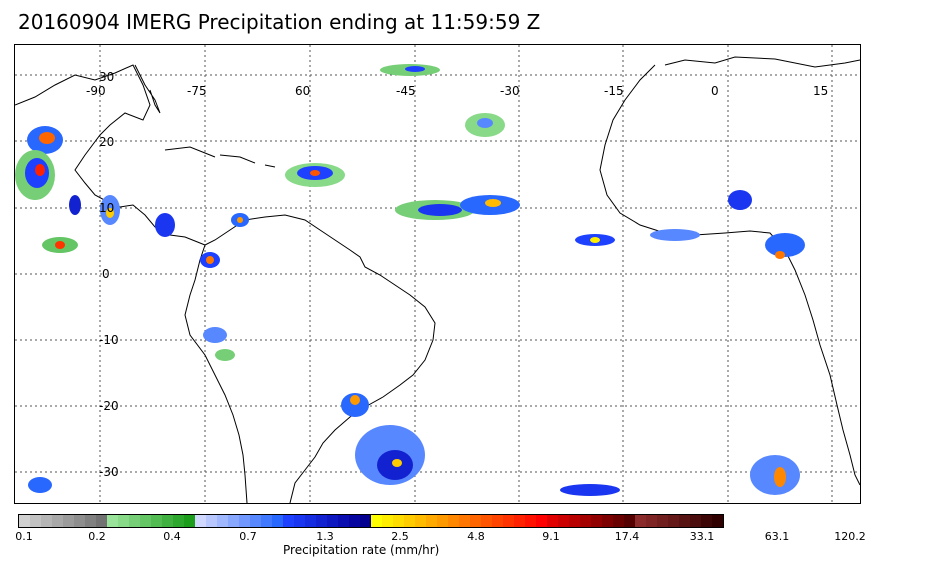  What do you see at coordinates (190, 152) in the screenshot?
I see `coastline-cuba` at bounding box center [190, 152].